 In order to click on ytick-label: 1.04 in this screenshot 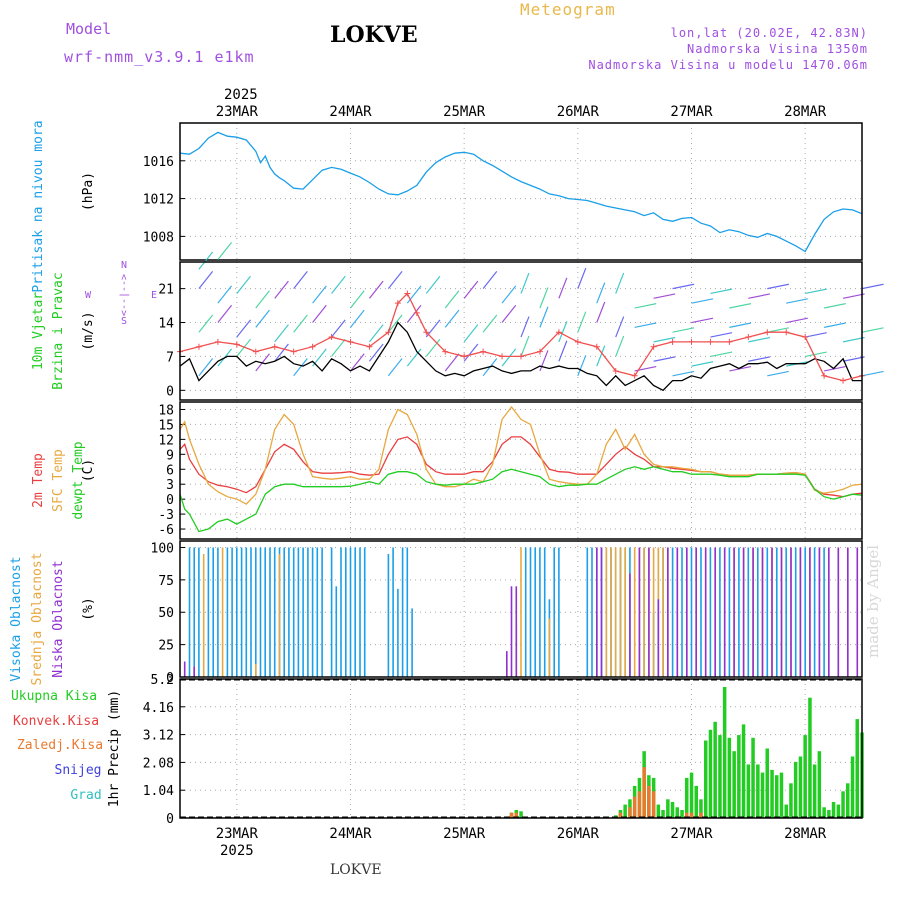, I will do `click(158, 791)`.